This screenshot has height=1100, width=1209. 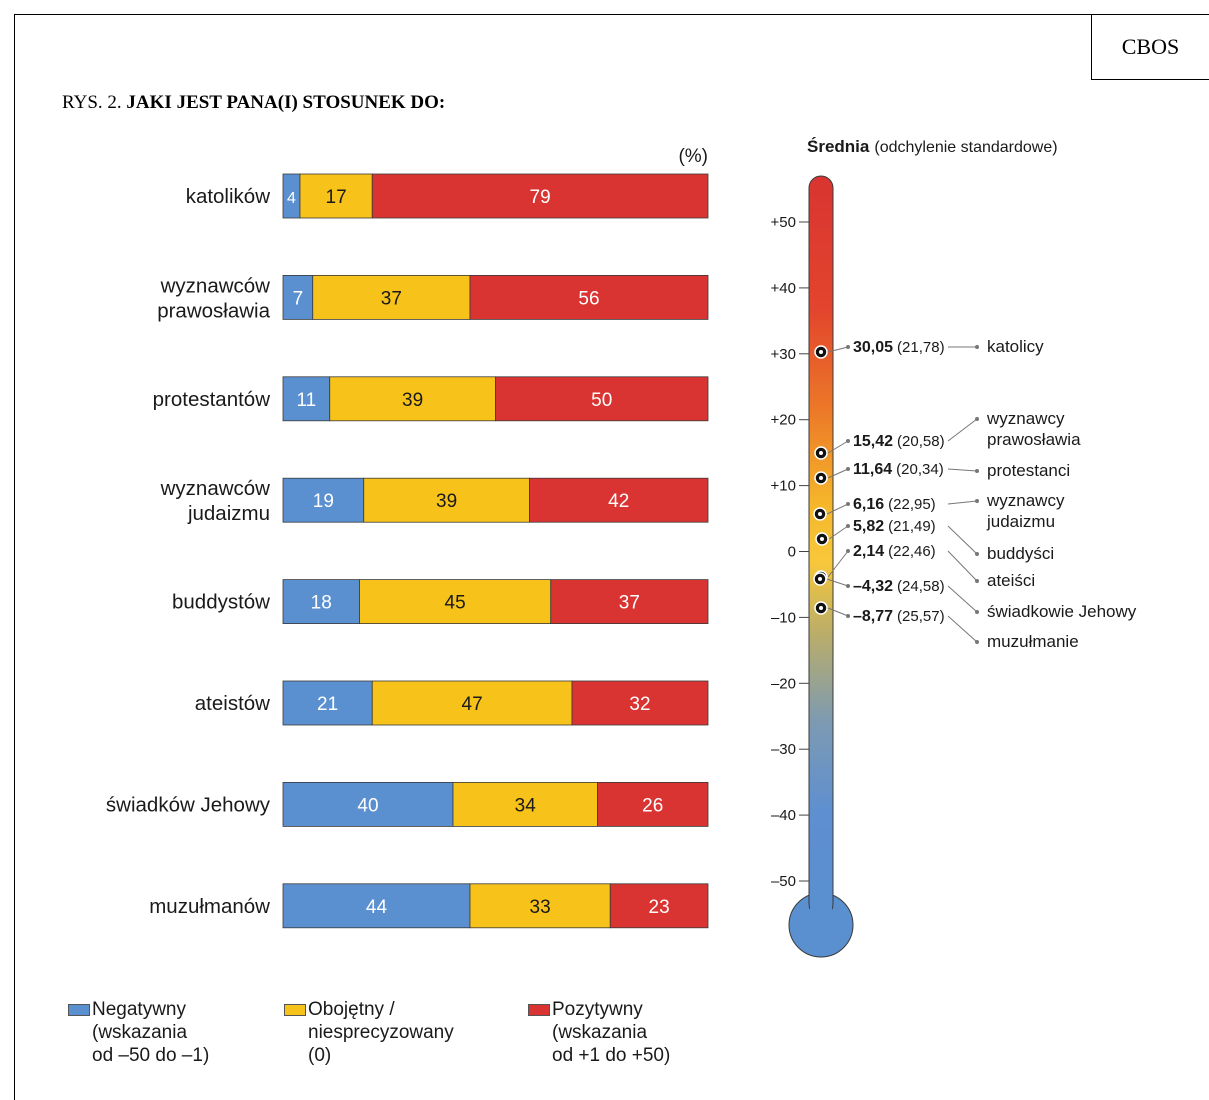 What do you see at coordinates (872, 469) in the screenshot?
I see `mean-value: 11,64` at bounding box center [872, 469].